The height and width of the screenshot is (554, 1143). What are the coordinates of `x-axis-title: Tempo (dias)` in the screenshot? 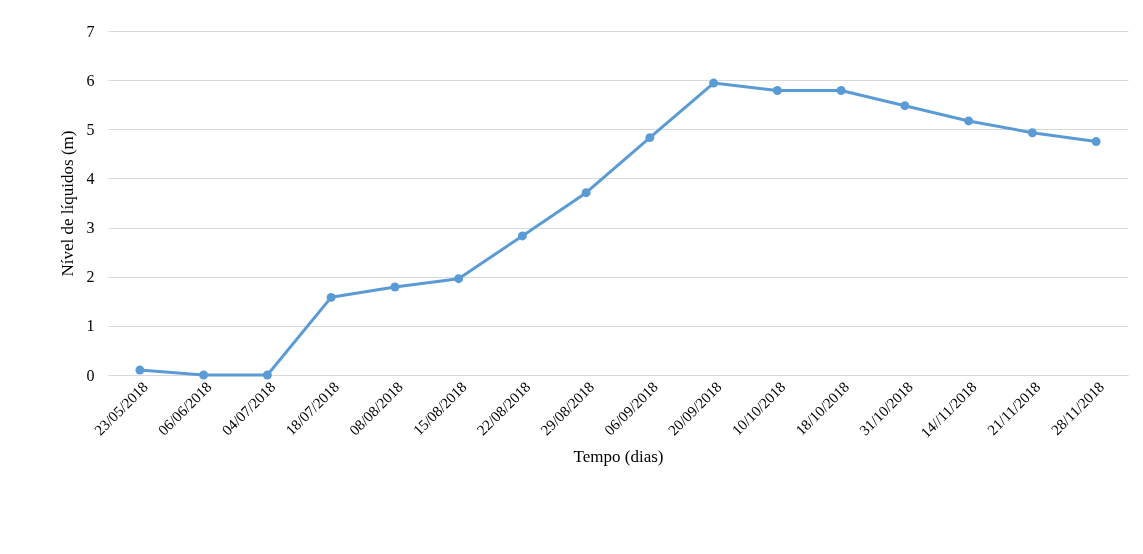 It's located at (618, 456).